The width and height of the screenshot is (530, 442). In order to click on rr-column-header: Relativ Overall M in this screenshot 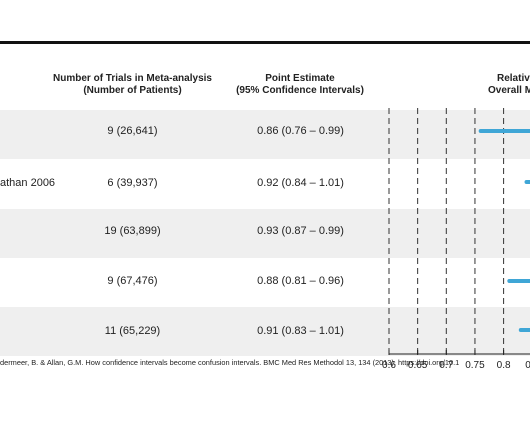, I will do `click(507, 85)`.